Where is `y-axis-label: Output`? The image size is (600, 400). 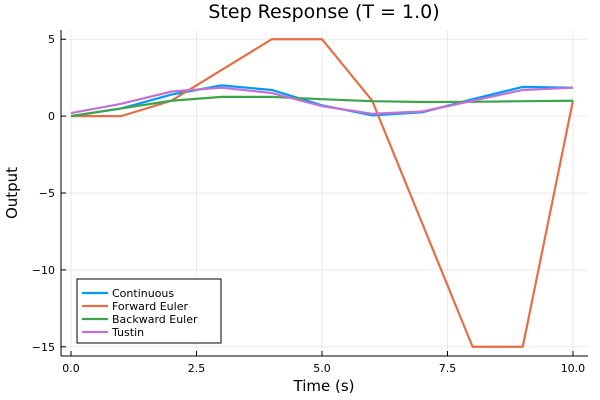
y-axis-label: Output is located at coordinates (12, 193).